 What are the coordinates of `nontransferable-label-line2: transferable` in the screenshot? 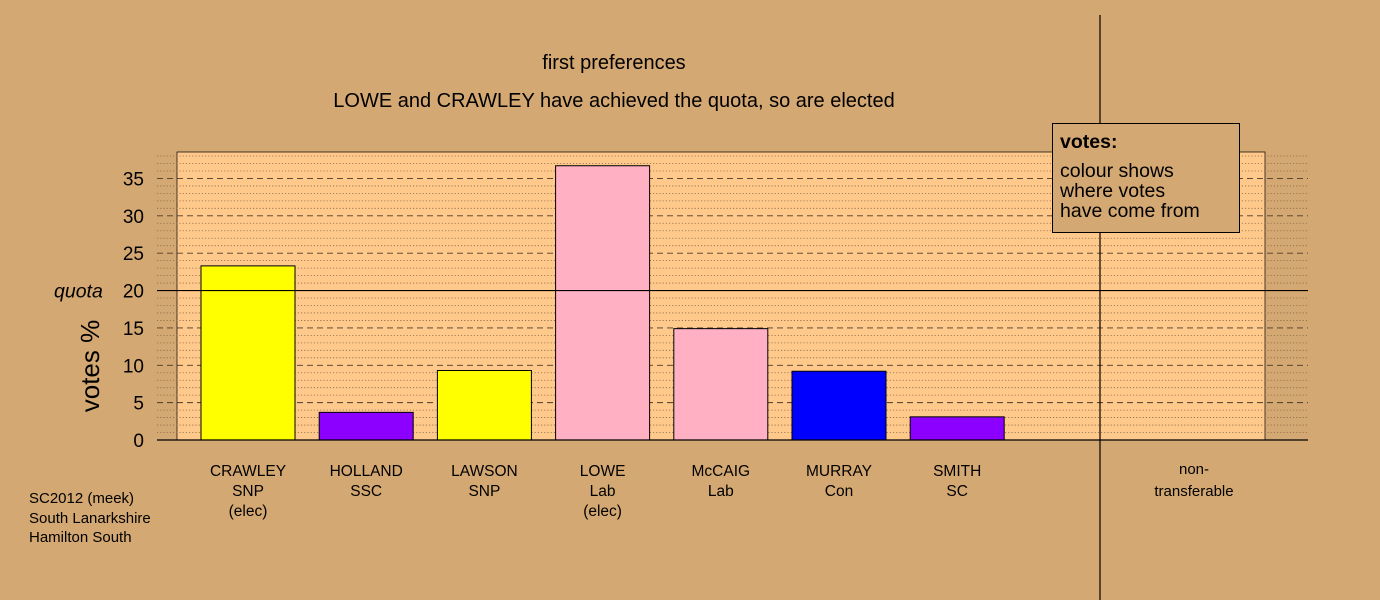 It's located at (1193, 491).